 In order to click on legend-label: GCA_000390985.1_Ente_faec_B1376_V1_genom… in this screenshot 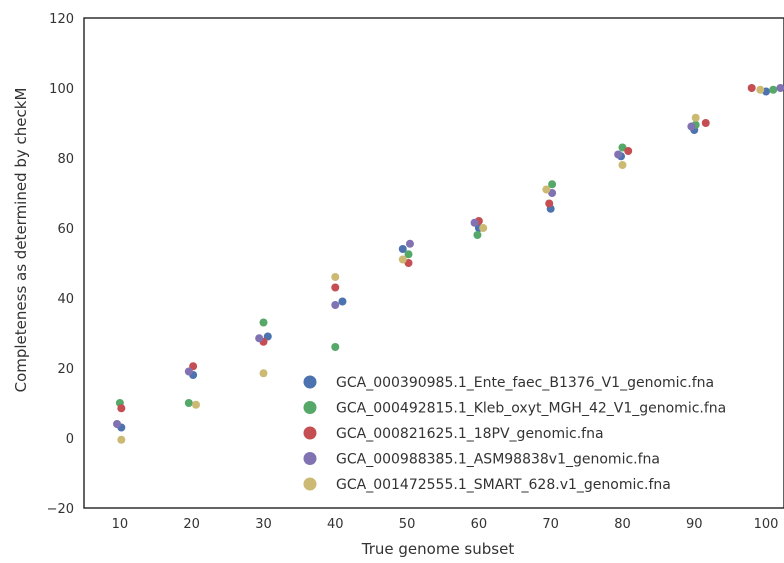, I will do `click(525, 383)`.